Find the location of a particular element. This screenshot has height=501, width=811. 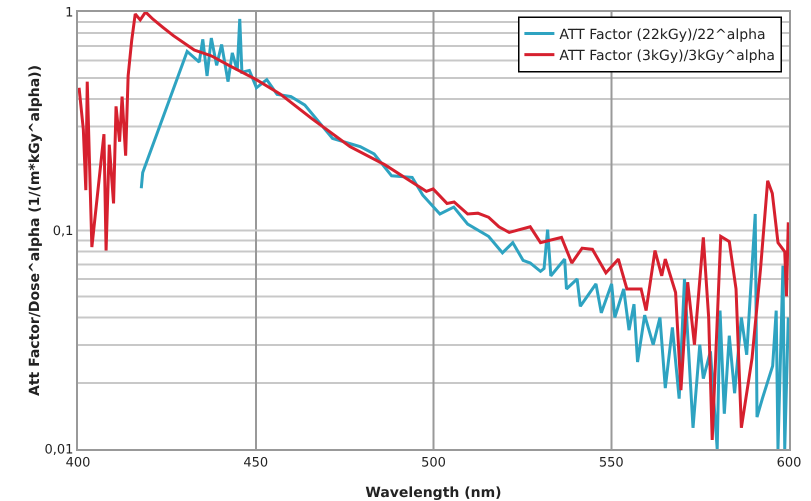

y-tick-label: 1 is located at coordinates (69, 13).